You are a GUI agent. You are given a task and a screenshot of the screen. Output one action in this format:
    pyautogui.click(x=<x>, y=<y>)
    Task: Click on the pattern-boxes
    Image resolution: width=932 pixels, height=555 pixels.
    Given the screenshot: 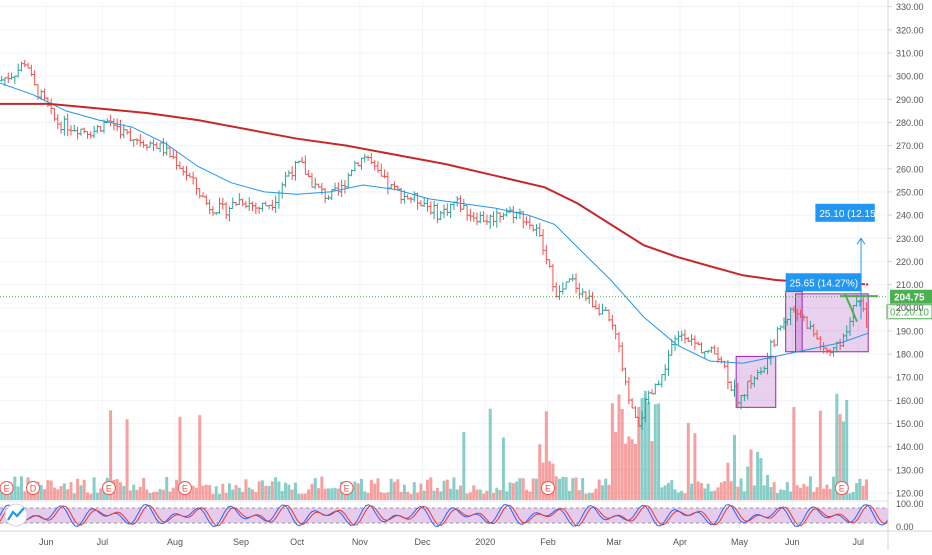 What is the action you would take?
    pyautogui.click(x=802, y=349)
    